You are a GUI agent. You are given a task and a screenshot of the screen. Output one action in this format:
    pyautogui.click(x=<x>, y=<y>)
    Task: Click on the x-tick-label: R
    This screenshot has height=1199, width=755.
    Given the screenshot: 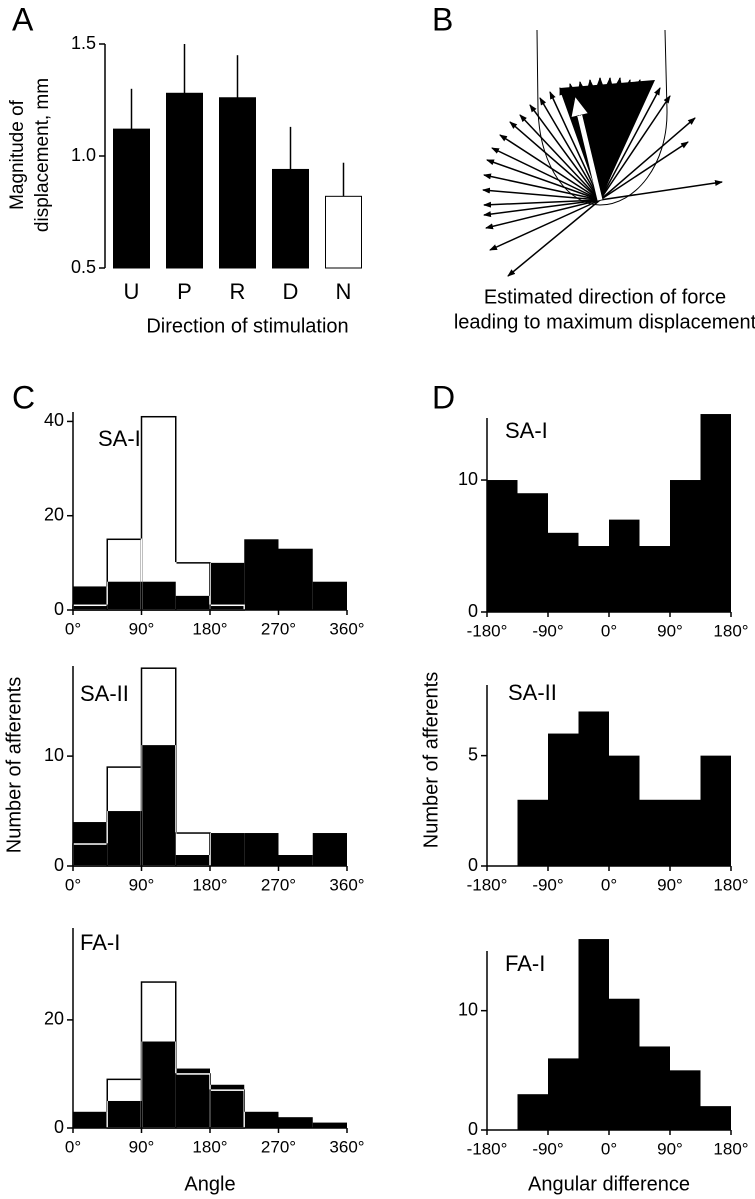 What is the action you would take?
    pyautogui.click(x=238, y=291)
    